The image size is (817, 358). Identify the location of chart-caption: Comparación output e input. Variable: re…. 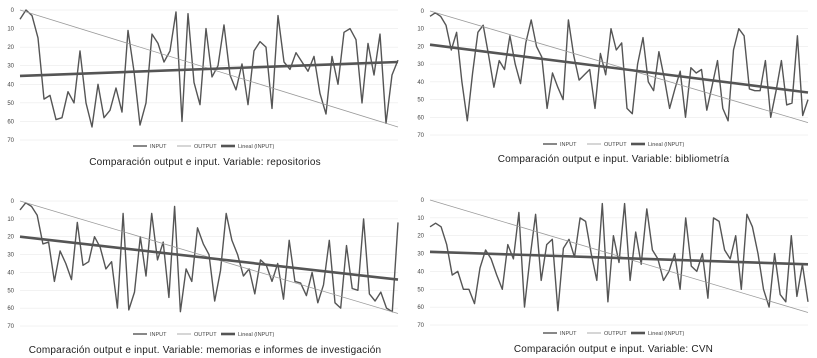
(205, 162).